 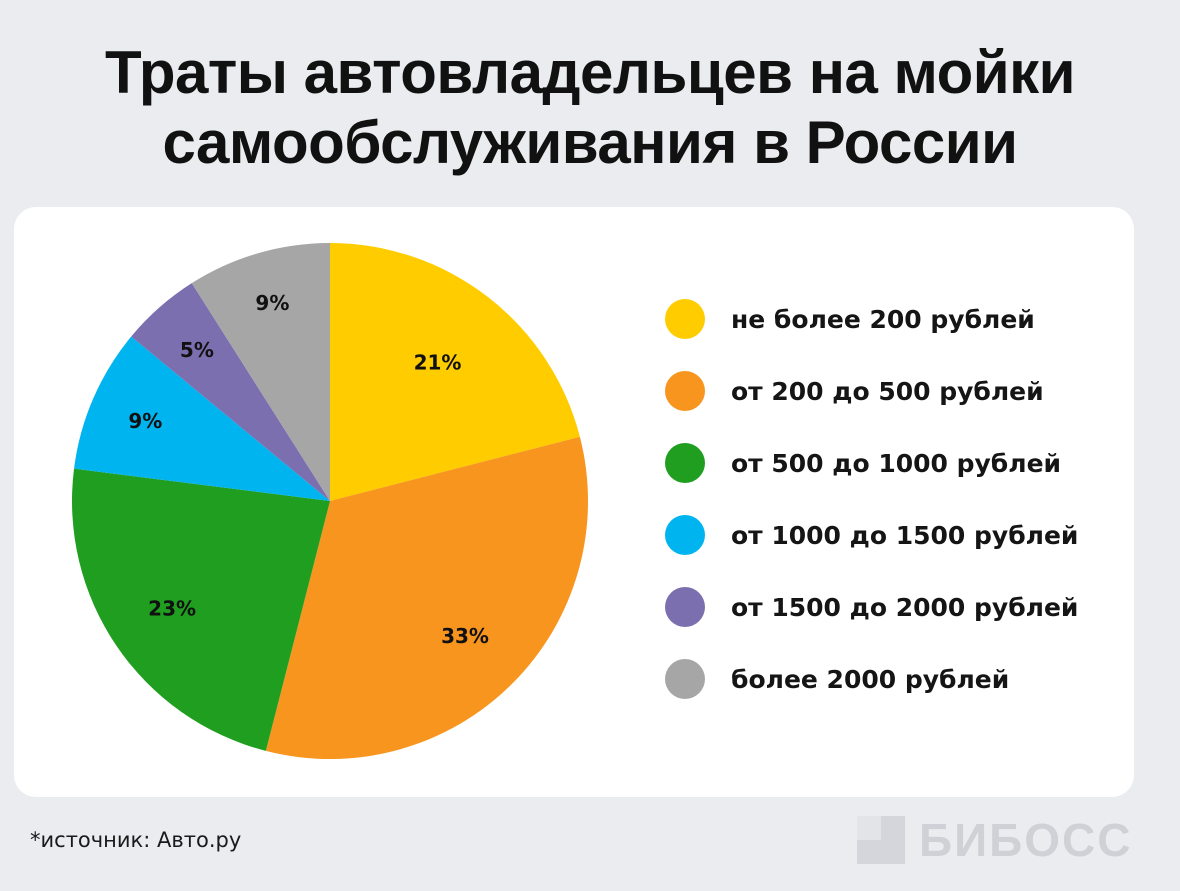 What do you see at coordinates (905, 607) in the screenshot?
I see `legend-label-1500-2000: от 1500 до 2000 рублей` at bounding box center [905, 607].